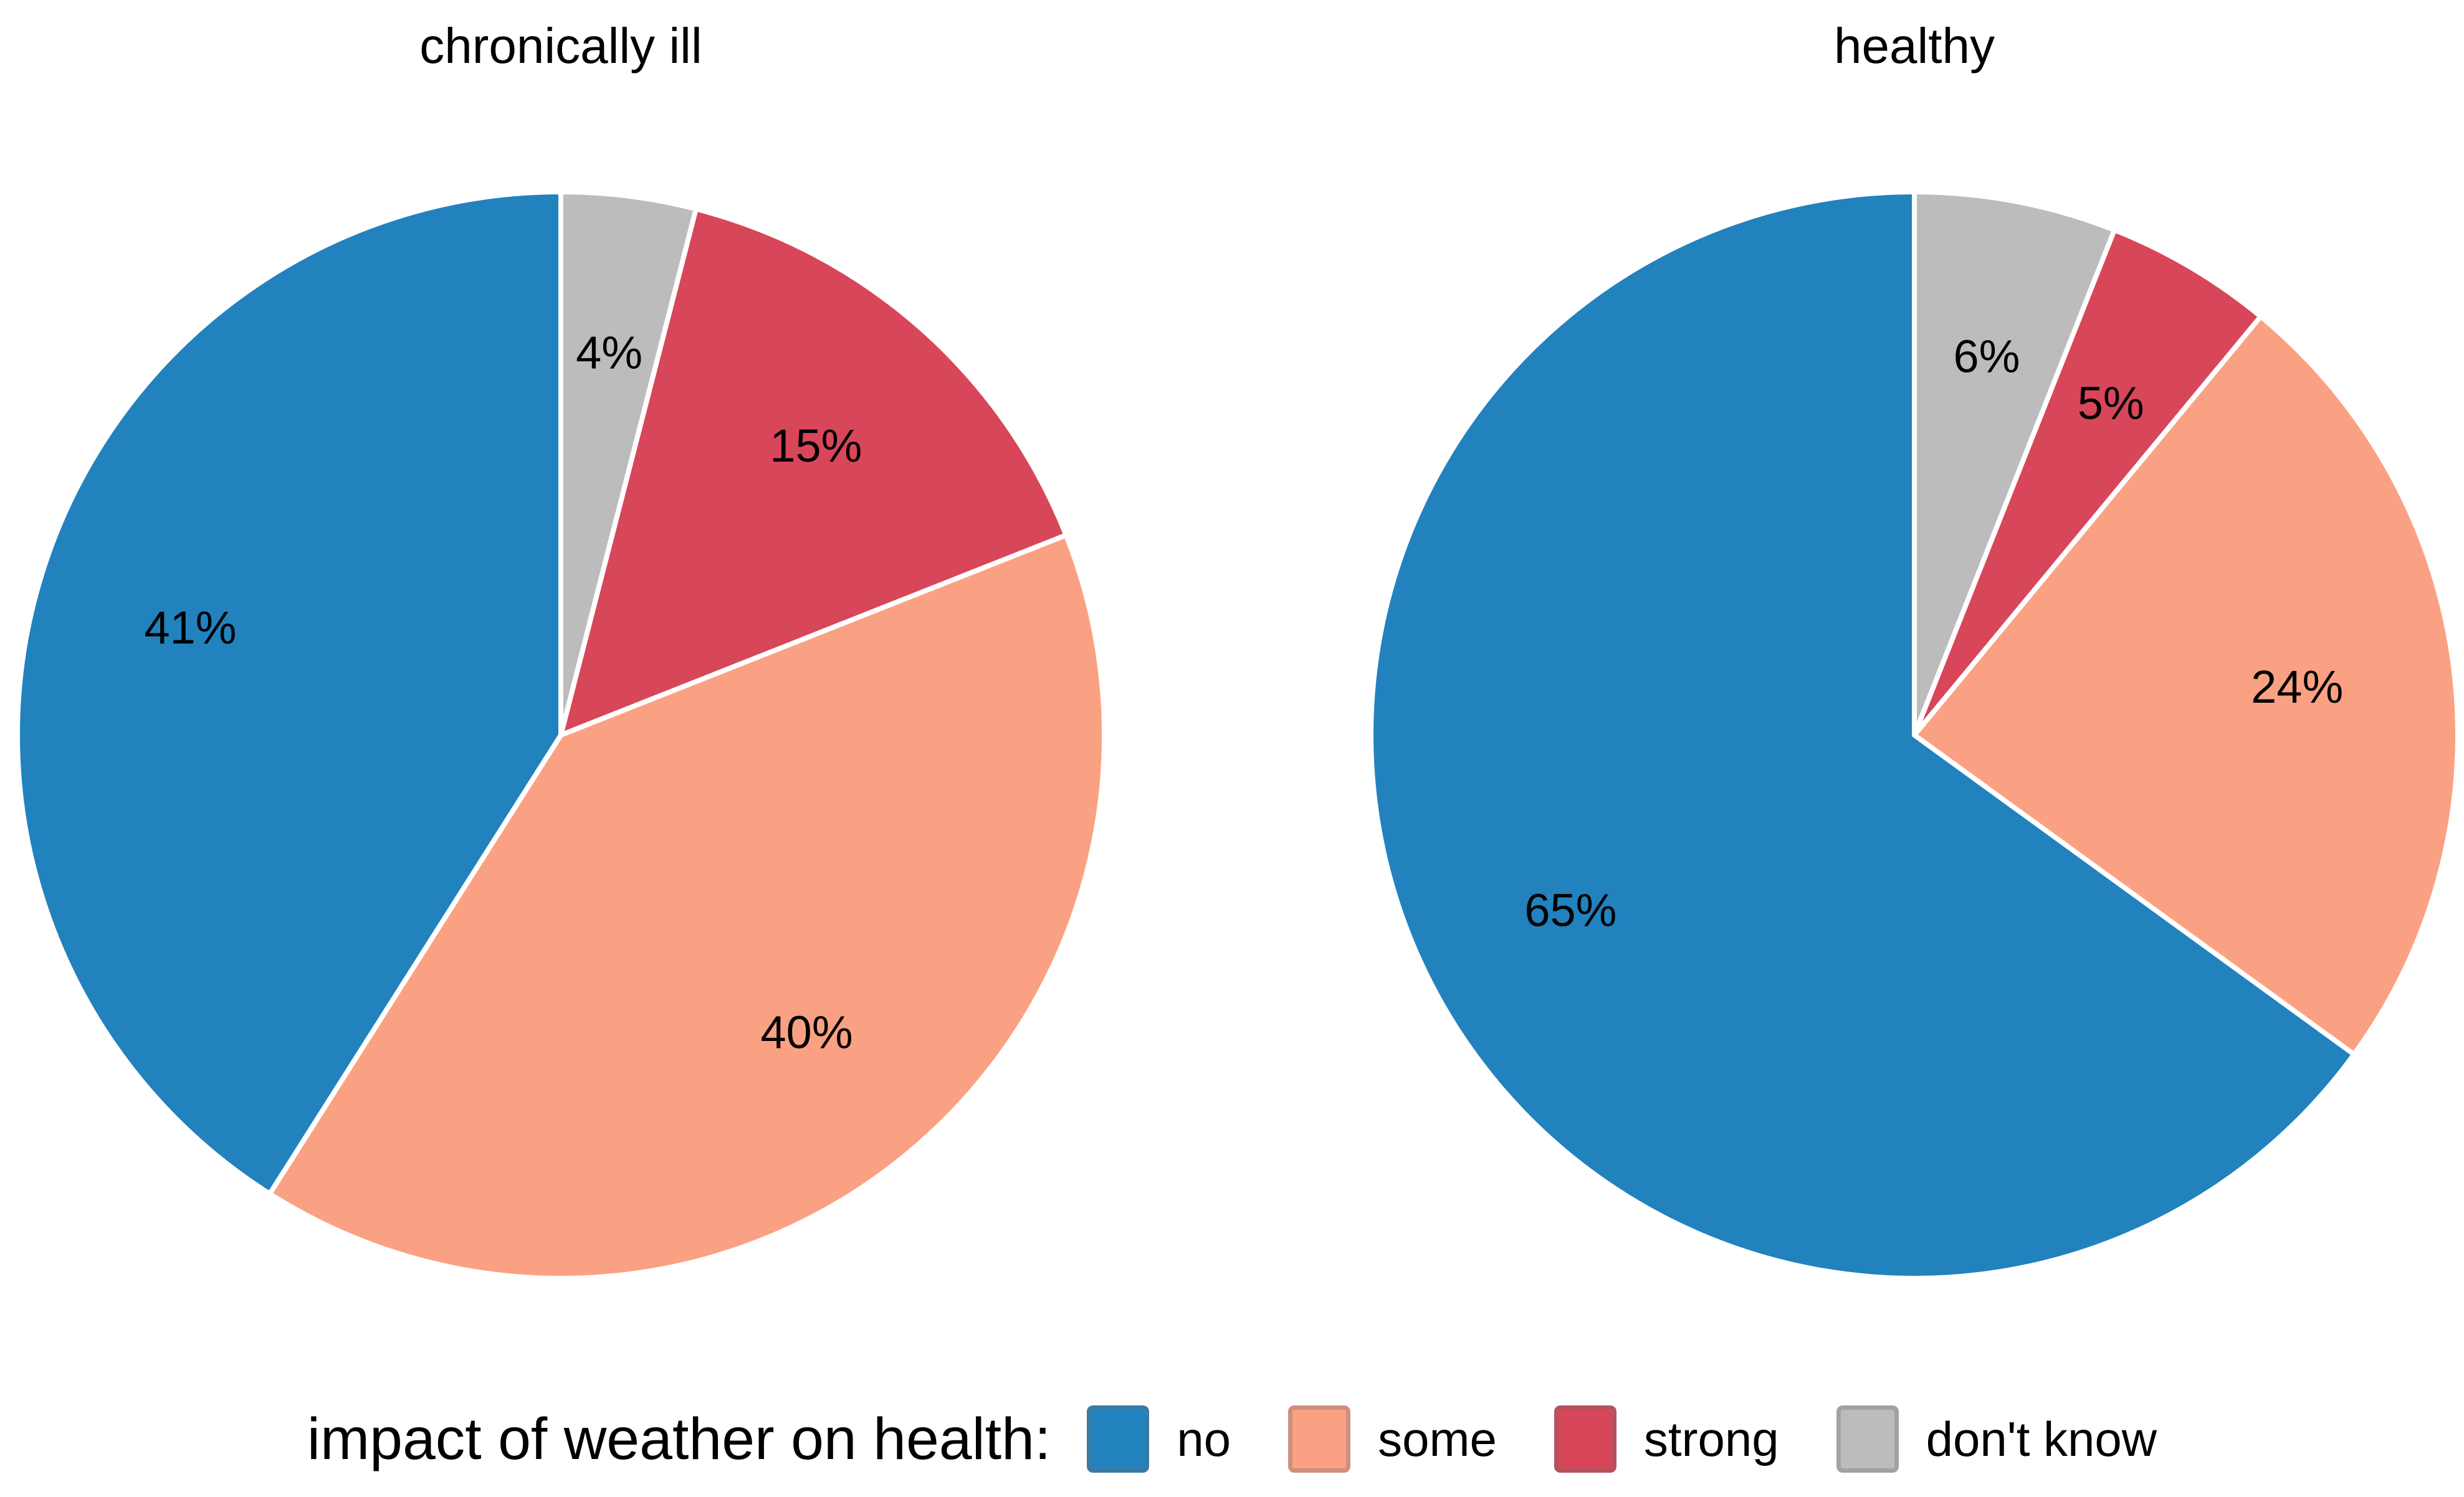 Image resolution: width=2464 pixels, height=1497 pixels. What do you see at coordinates (609, 352) in the screenshot?
I see `pie-0-label-don-t-know: 4%` at bounding box center [609, 352].